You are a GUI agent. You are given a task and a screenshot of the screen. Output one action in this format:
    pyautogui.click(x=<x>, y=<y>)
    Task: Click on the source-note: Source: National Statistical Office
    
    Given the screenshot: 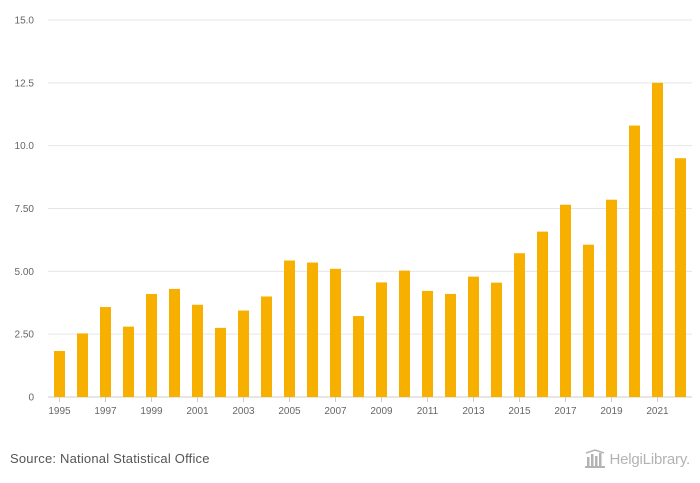 What is the action you would take?
    pyautogui.click(x=110, y=458)
    